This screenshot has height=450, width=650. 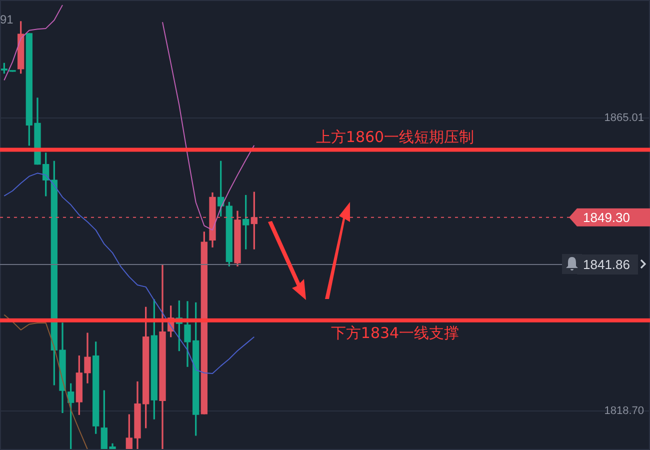 What do you see at coordinates (624, 118) in the screenshot?
I see `y-tick-label: 1865.01` at bounding box center [624, 118].